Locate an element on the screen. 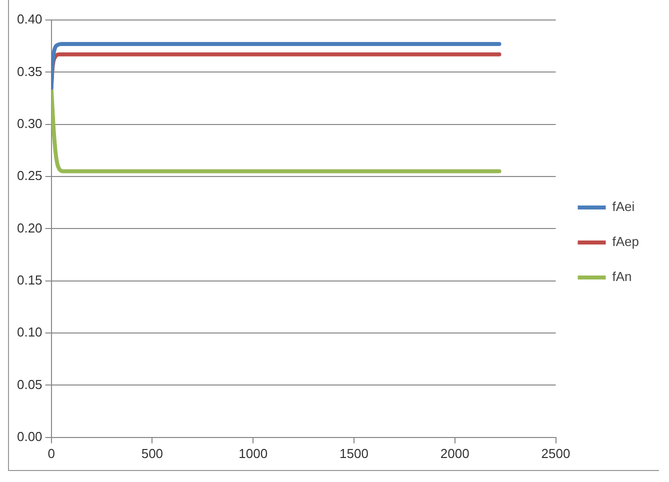 The image size is (669, 482). x-tick-label: 0 is located at coordinates (51, 453).